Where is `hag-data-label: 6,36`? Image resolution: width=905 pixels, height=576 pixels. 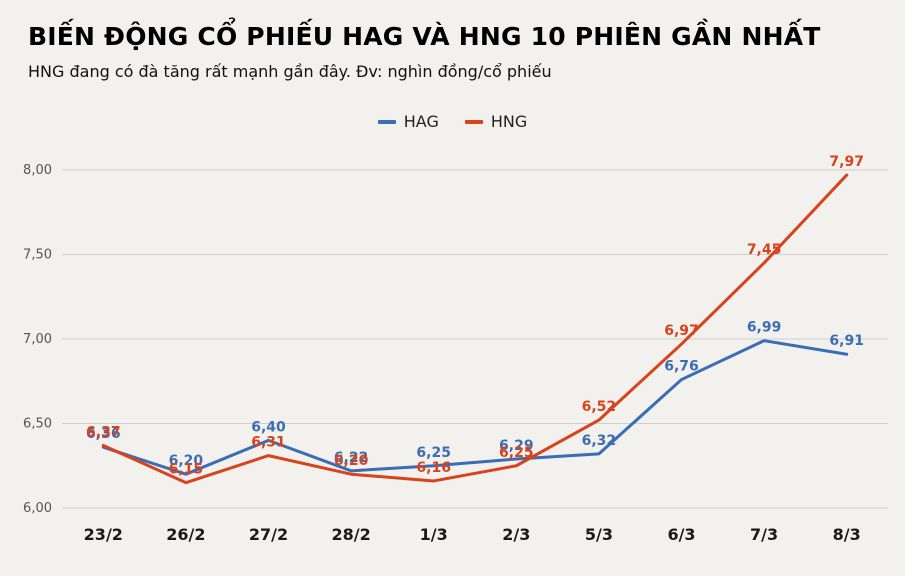 hag-data-label: 6,36 is located at coordinates (103, 434).